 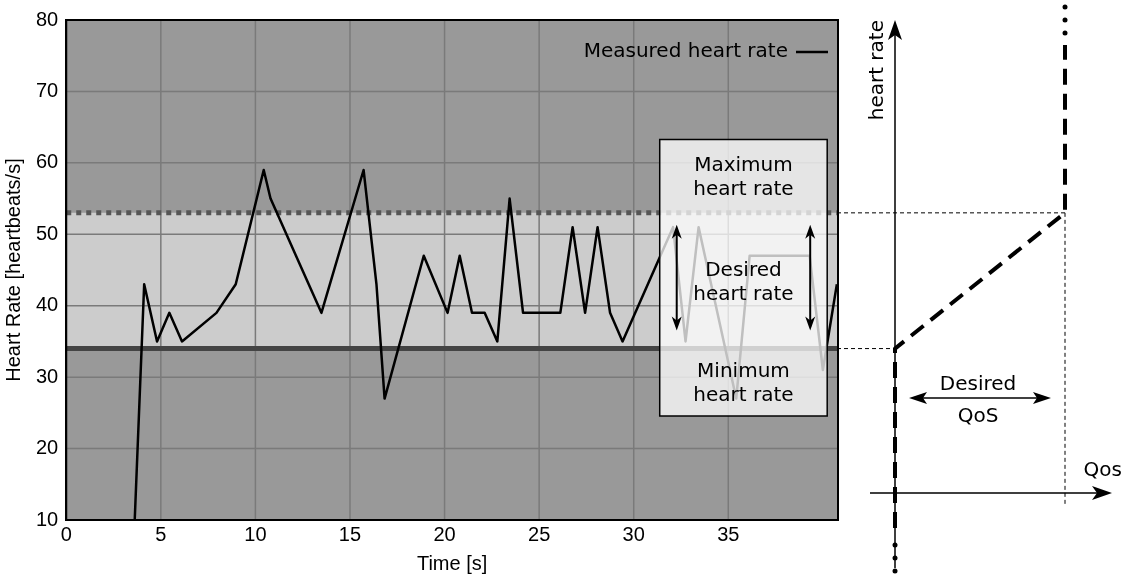 What do you see at coordinates (47, 18) in the screenshot?
I see `y-tick-label: 80` at bounding box center [47, 18].